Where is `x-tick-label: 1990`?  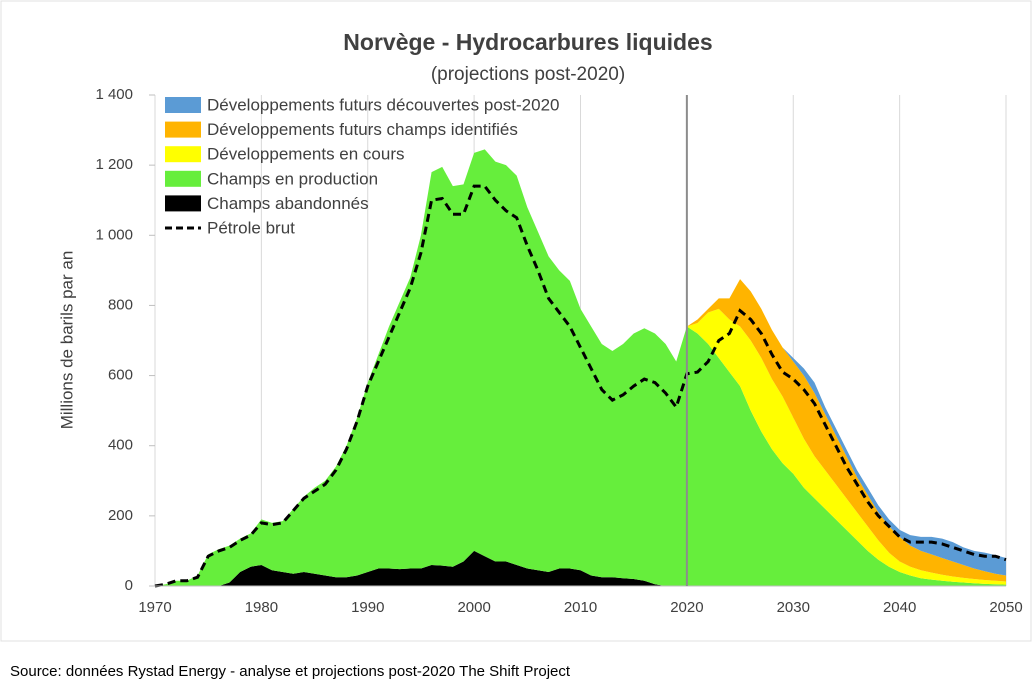
x-tick-label: 1990 is located at coordinates (367, 607).